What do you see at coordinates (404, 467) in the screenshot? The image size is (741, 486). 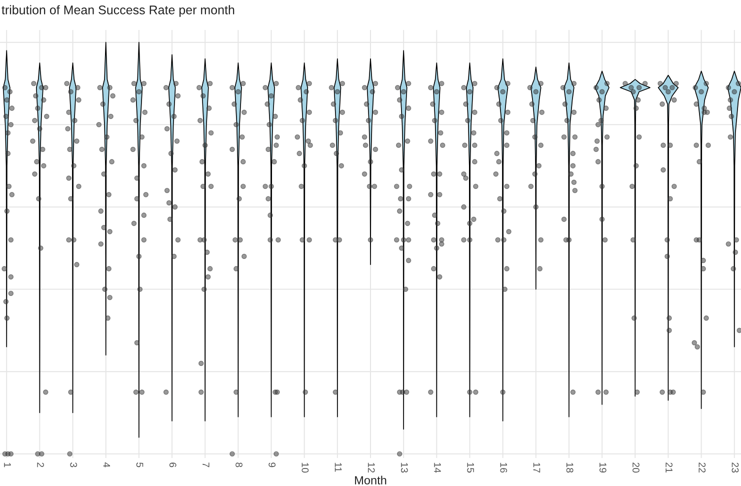 I see `x-tick-label: 13` at bounding box center [404, 467].